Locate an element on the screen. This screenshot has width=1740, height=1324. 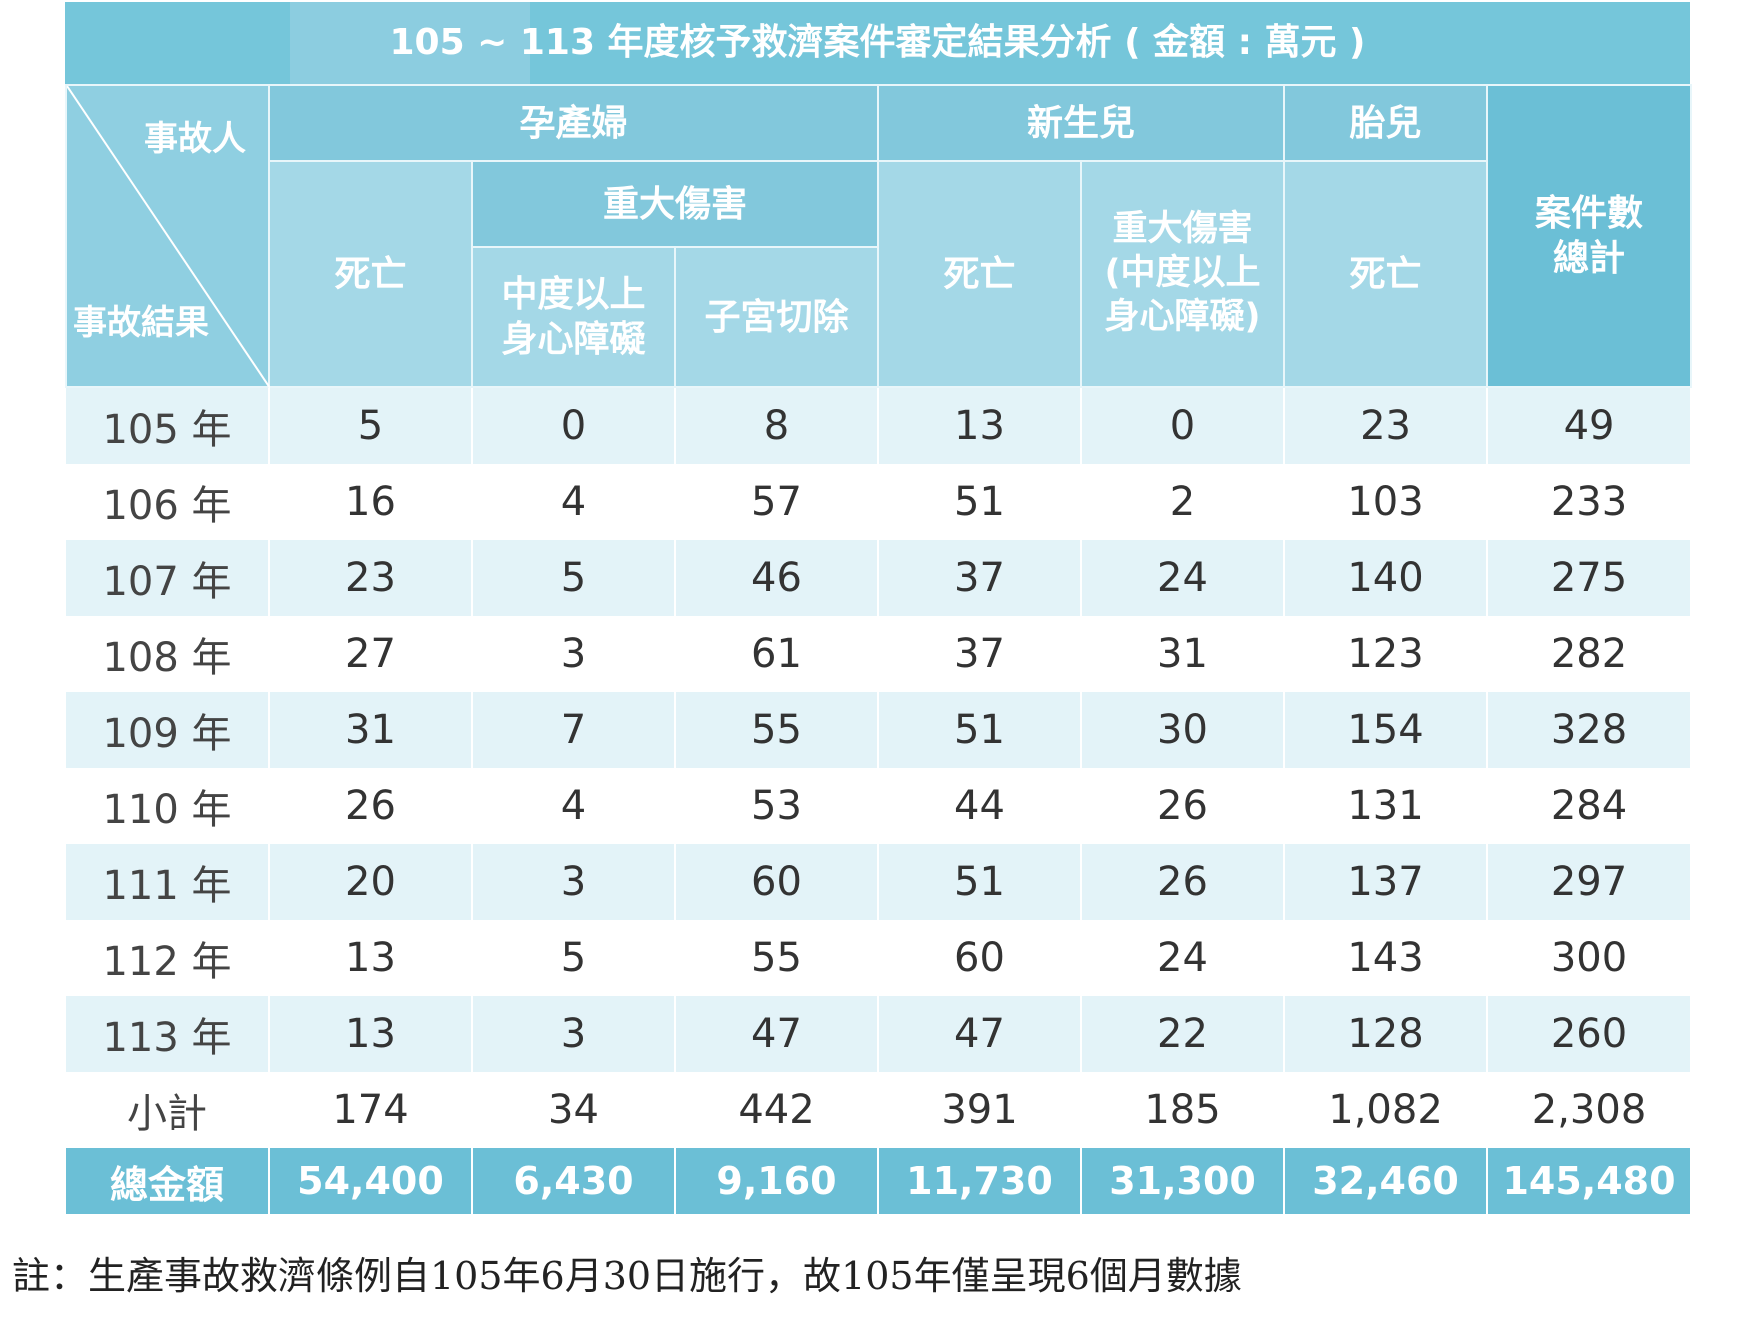
table-cell: 8 is located at coordinates (777, 425).